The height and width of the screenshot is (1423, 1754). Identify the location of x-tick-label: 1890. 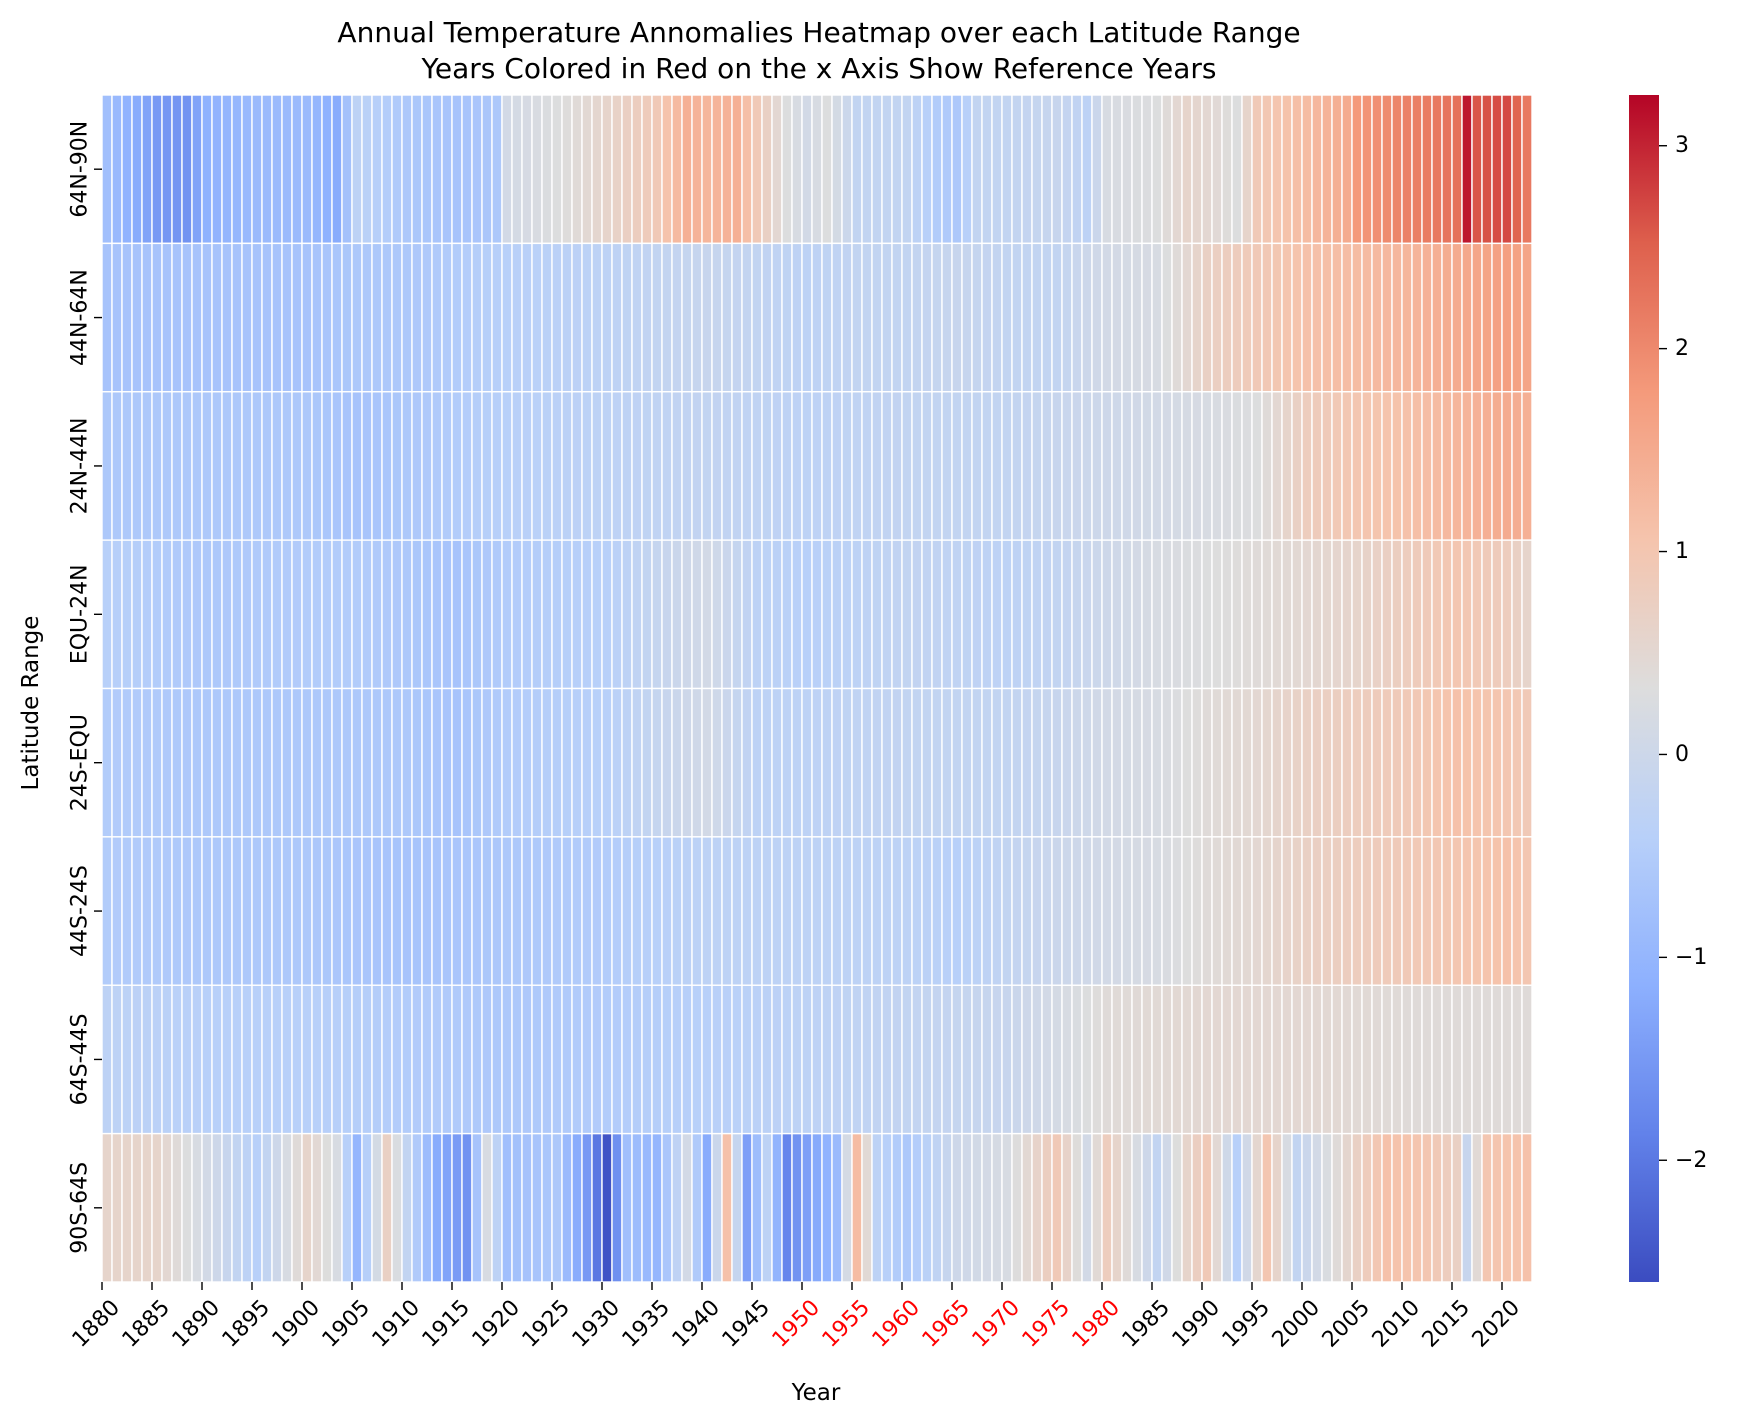
(196, 1323).